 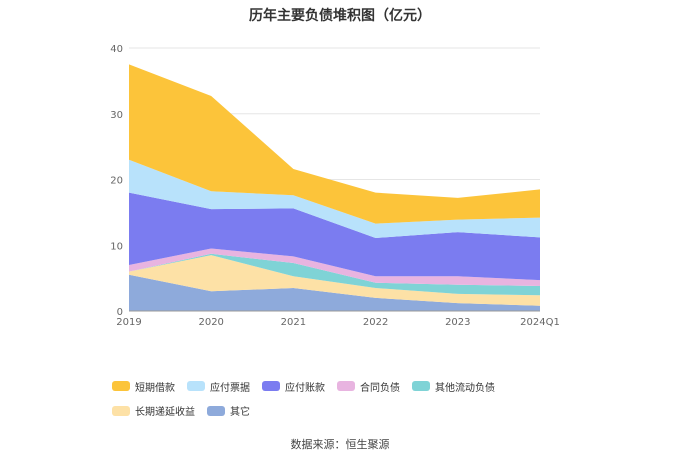 I want to click on y-tick-label: 40, so click(x=116, y=49).